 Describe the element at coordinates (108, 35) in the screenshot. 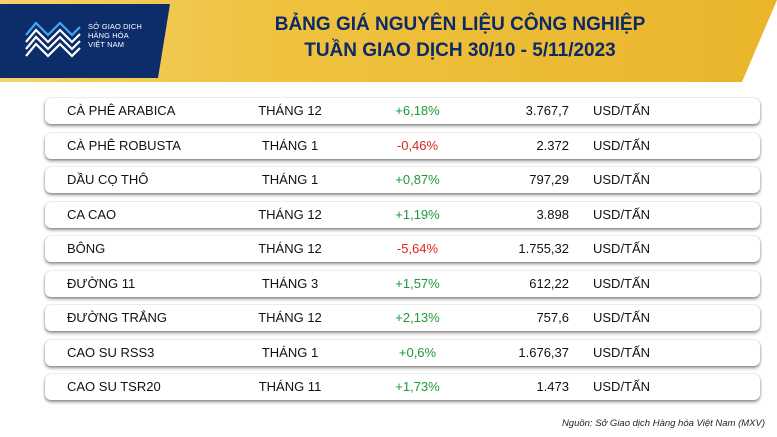

I see `logo-text-line: HÀNG HÓA` at that location.